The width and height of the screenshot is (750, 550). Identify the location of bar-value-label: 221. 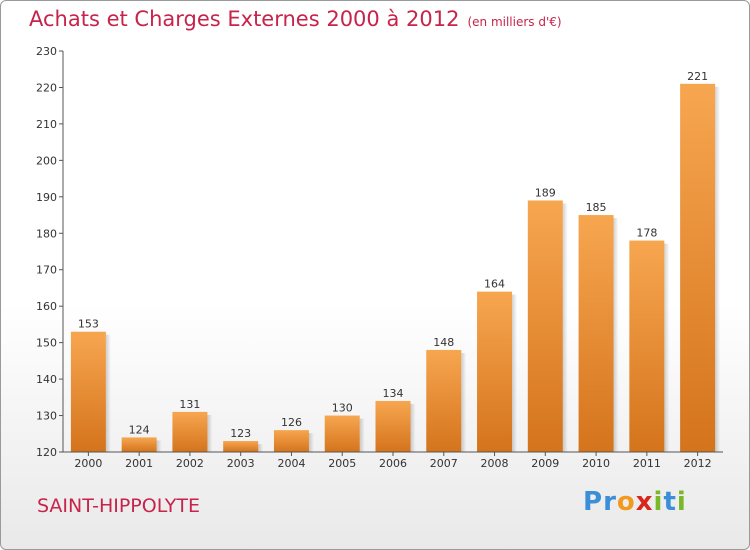
(697, 76).